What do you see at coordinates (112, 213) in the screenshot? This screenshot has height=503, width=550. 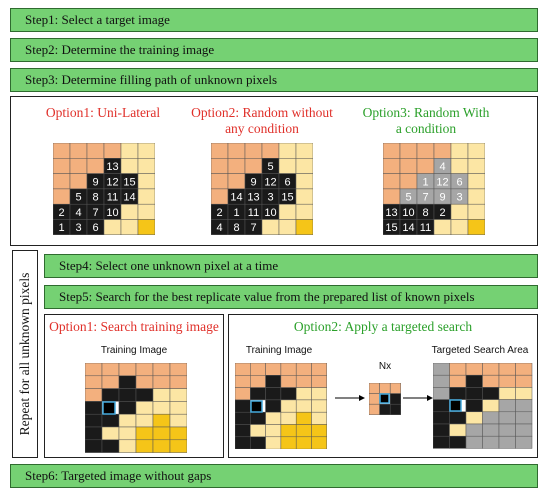 I see `pixel-order-number: 10` at bounding box center [112, 213].